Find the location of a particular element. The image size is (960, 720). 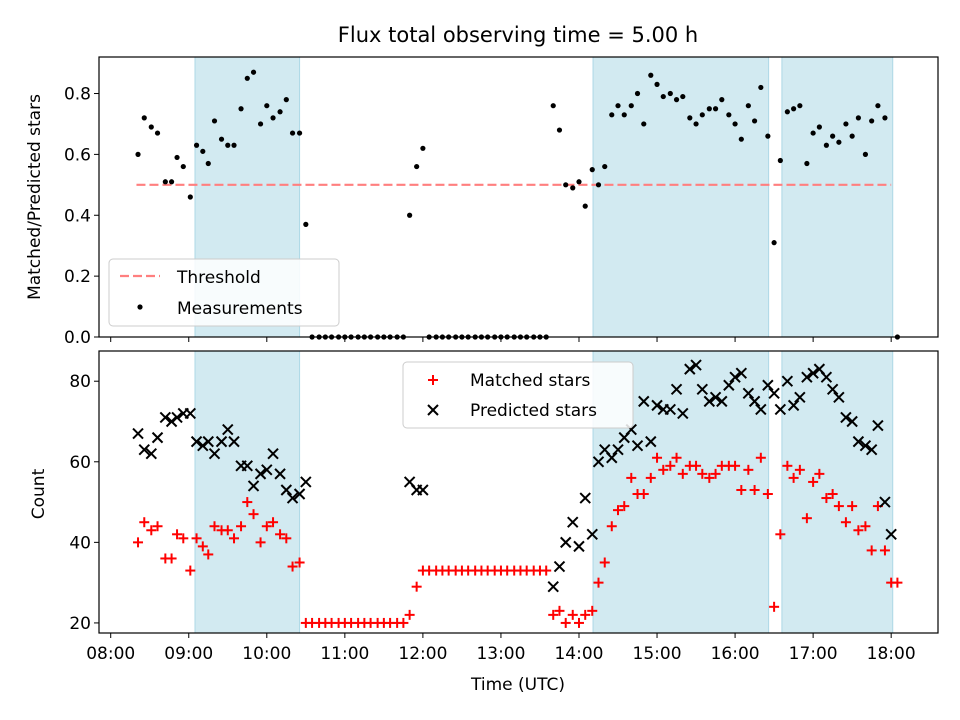

top-y-tick-label: 0.4 is located at coordinates (77, 216).